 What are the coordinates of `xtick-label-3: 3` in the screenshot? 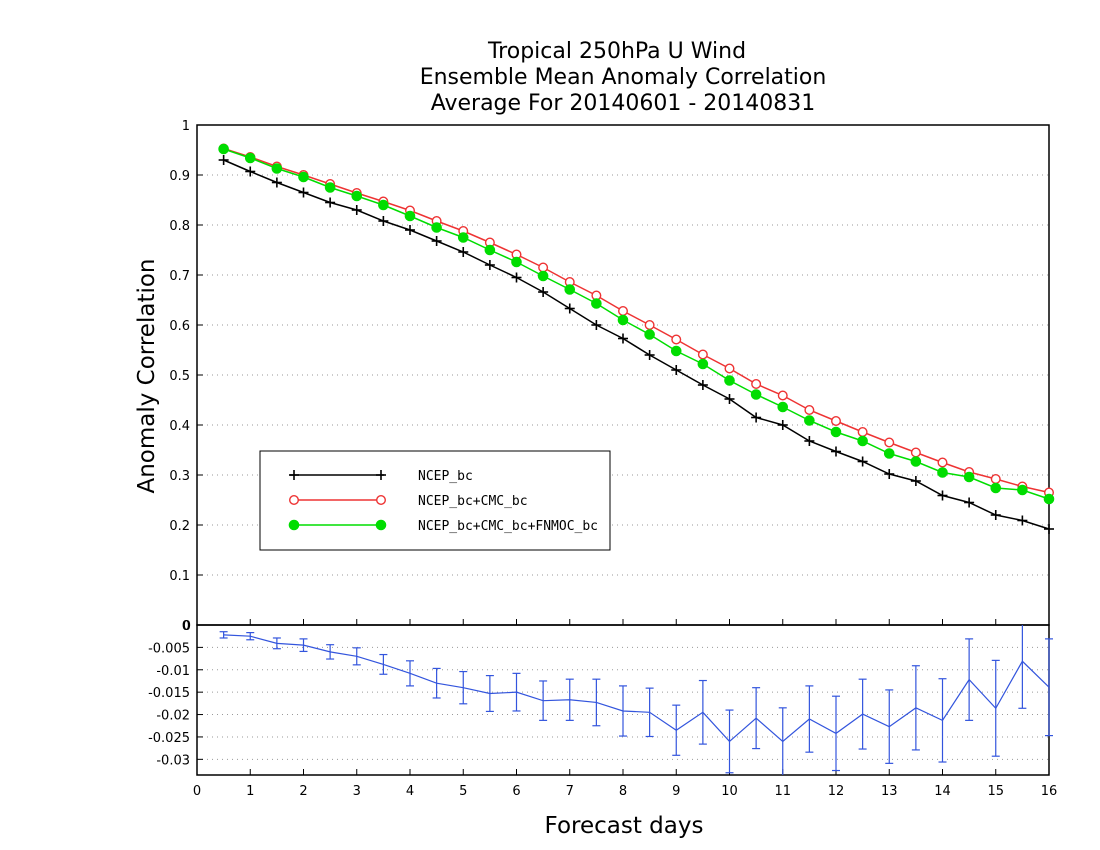 It's located at (357, 791).